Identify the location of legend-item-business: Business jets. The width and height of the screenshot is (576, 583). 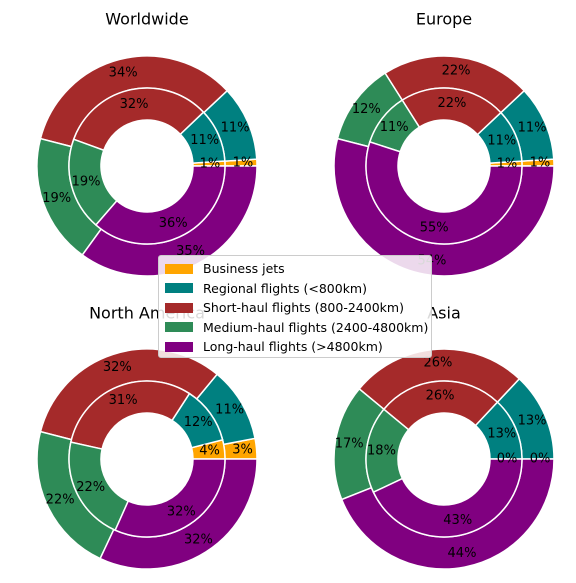
(295, 269).